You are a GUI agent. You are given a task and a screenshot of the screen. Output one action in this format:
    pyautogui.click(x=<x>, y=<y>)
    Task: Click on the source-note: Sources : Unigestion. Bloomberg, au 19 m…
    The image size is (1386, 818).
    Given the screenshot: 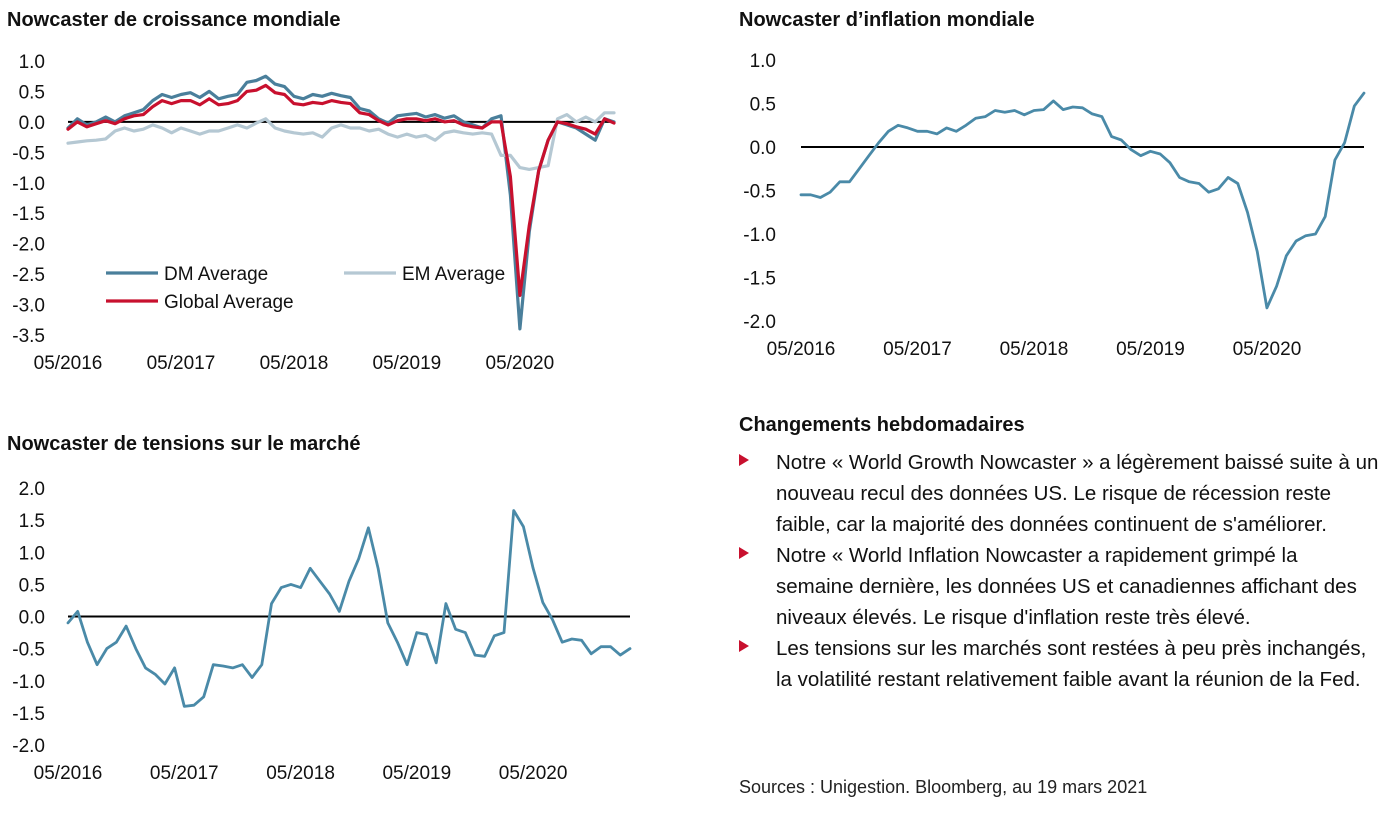 What is the action you would take?
    pyautogui.click(x=943, y=787)
    